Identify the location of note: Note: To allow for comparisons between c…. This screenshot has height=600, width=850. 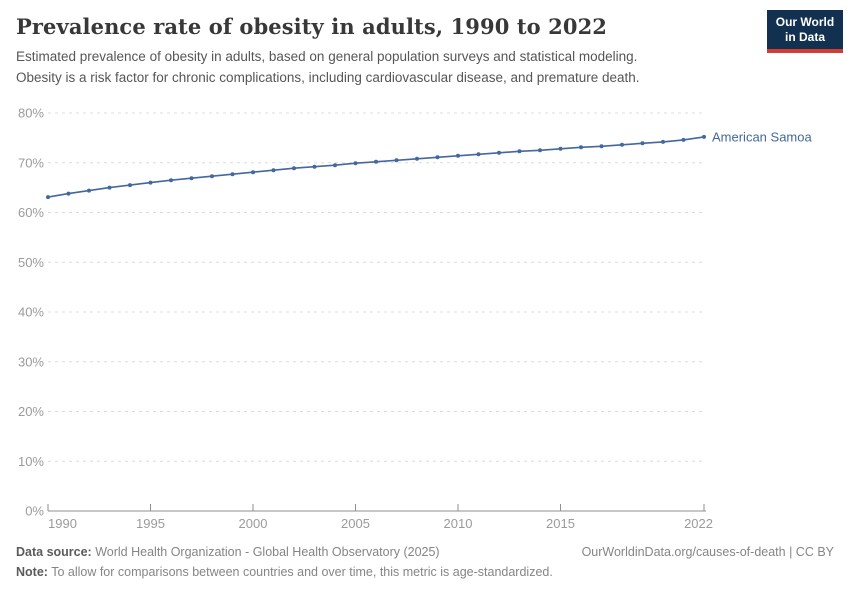
(425, 572).